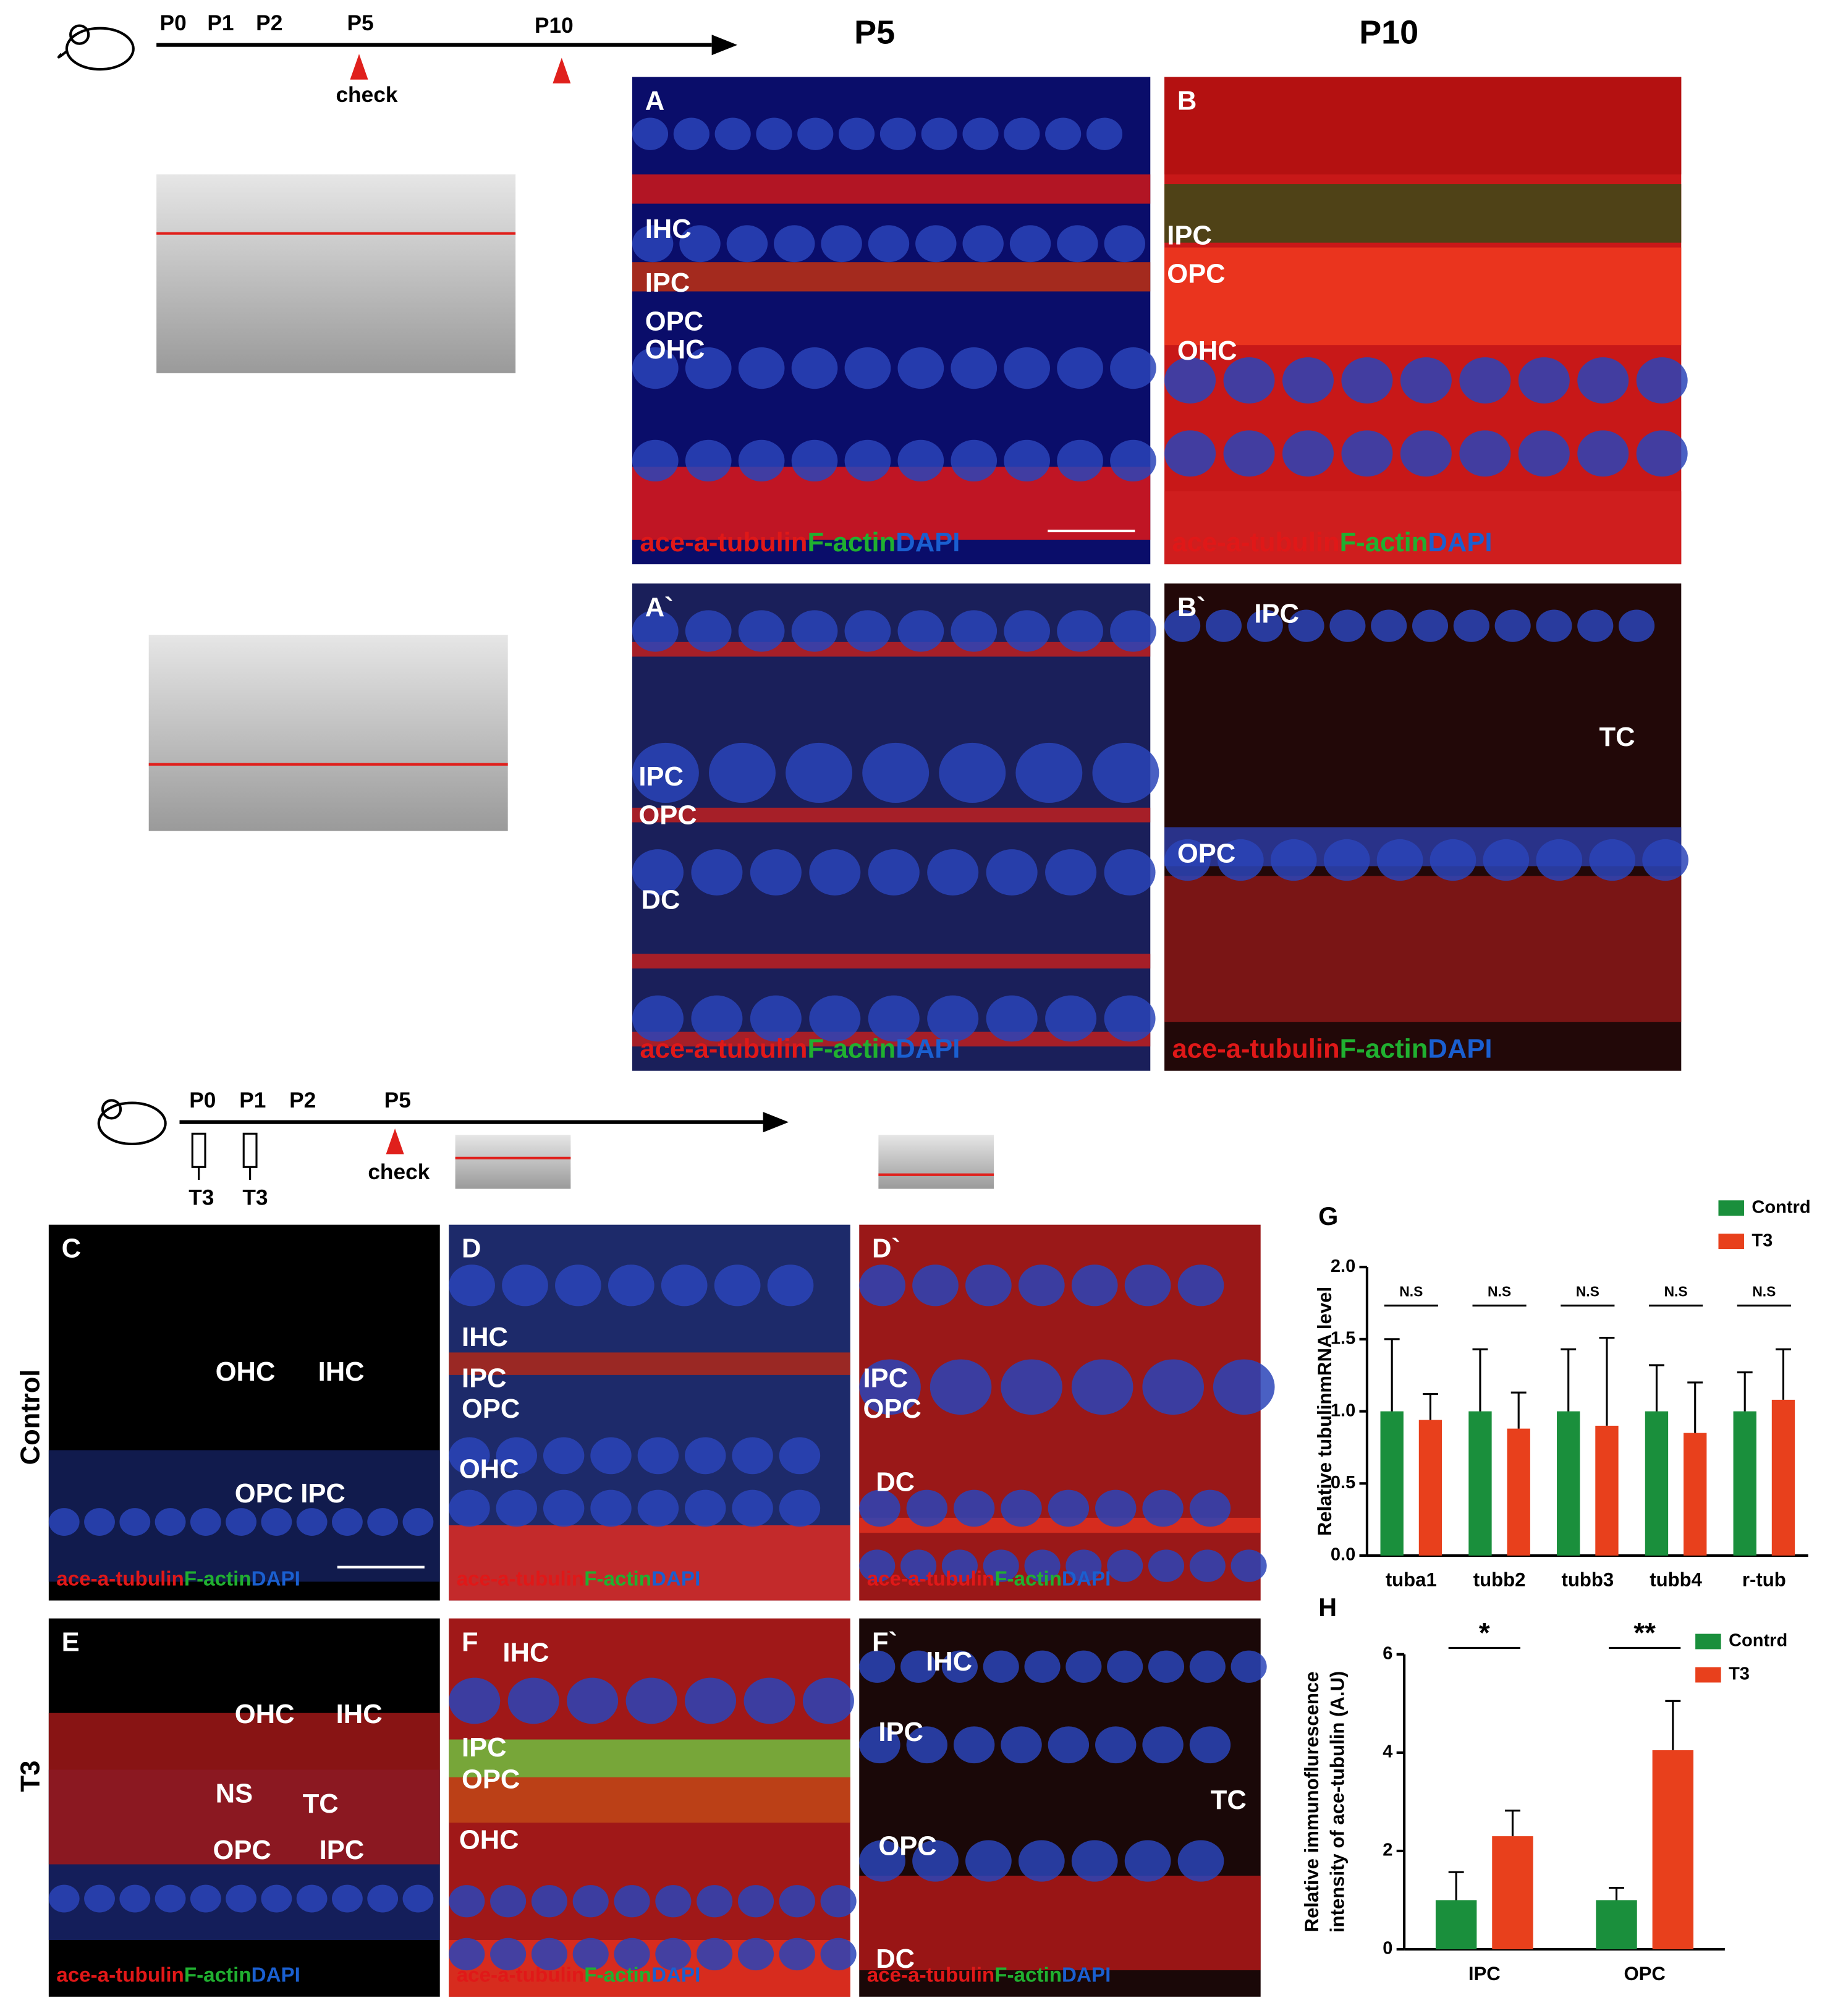 Image resolution: width=1830 pixels, height=2016 pixels. I want to click on stain-name: F-actin, so click(851, 542).